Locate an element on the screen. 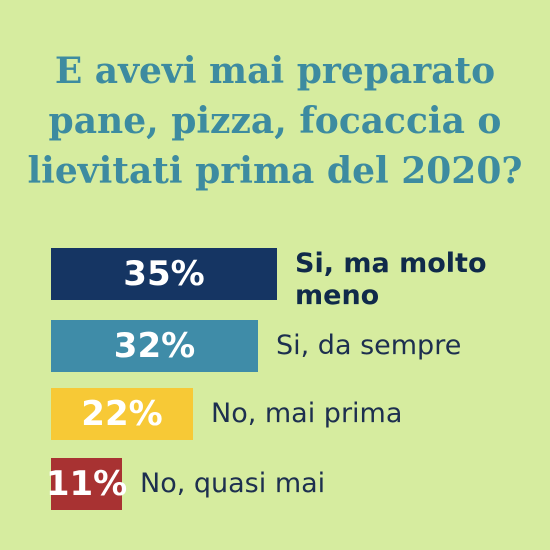 This screenshot has width=550, height=550. title-line-2: pane, pizza, focaccia o is located at coordinates (275, 121).